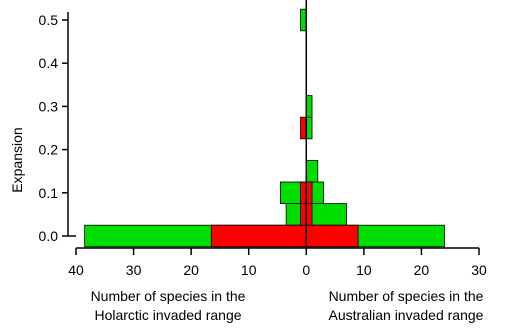  Describe the element at coordinates (49, 20) in the screenshot. I see `y-tick-label: 0.5` at that location.